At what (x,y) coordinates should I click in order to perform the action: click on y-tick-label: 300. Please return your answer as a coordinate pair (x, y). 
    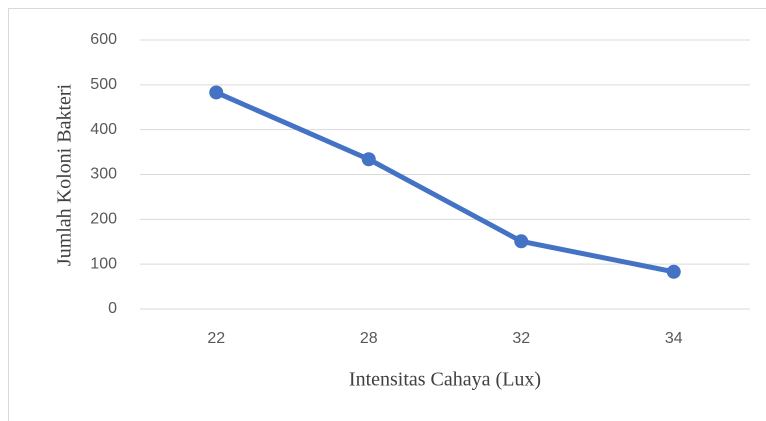
    Looking at the image, I should click on (103, 174).